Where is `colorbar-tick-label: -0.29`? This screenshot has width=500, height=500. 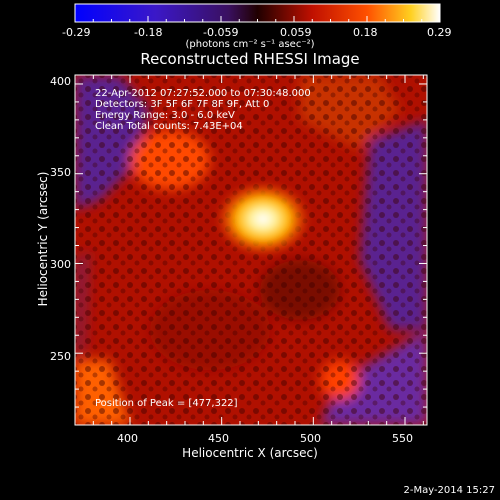 colorbar-tick-label: -0.29 is located at coordinates (76, 32).